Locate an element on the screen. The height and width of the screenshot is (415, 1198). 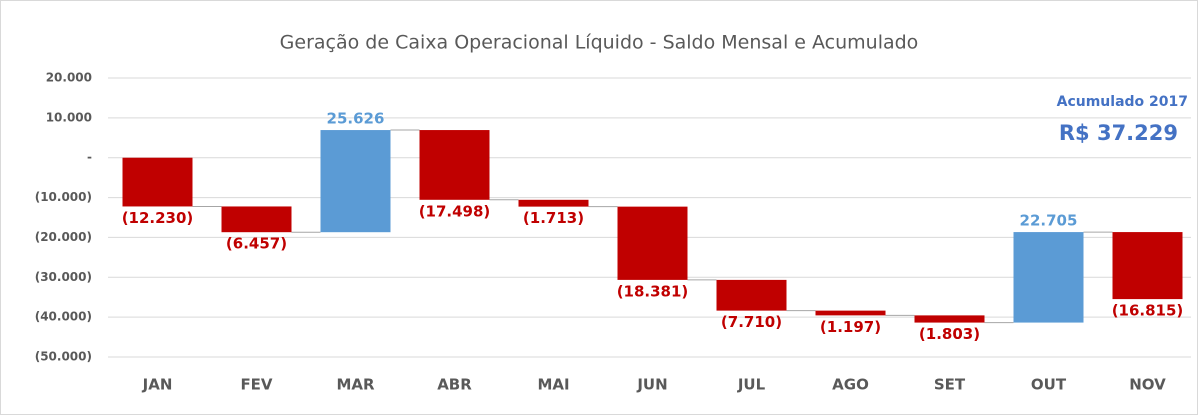
value-label: (16.815) is located at coordinates (1148, 311).